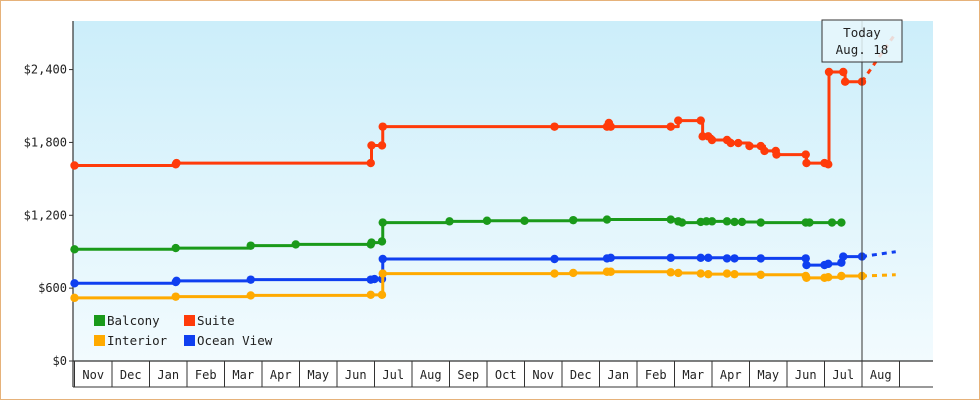  What do you see at coordinates (127, 320) in the screenshot?
I see `legend-item: Balcony` at bounding box center [127, 320].